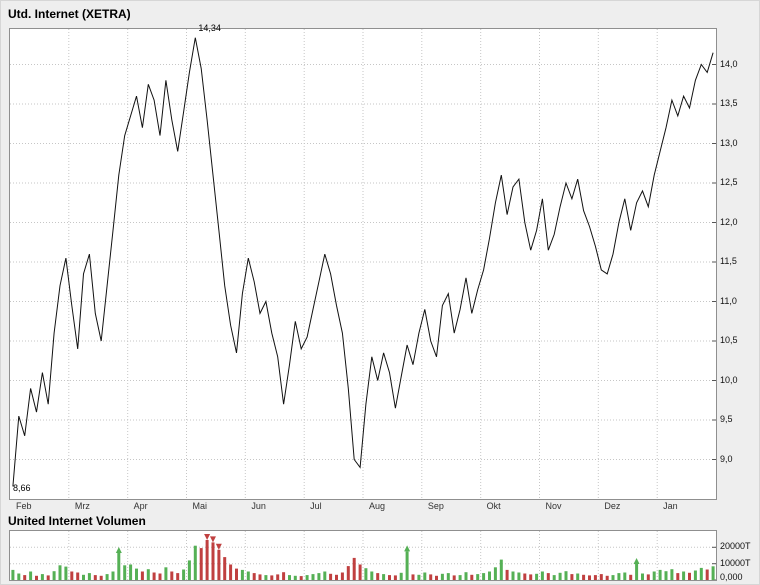 This screenshot has height=585, width=760. Describe the element at coordinates (735, 546) in the screenshot. I see `volume-y-axis-label: 20000T` at that location.